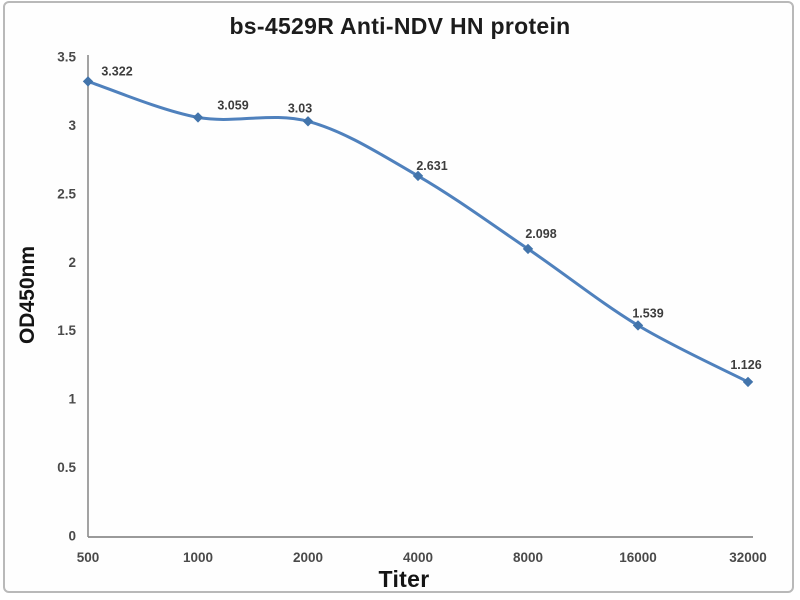  I want to click on x-tick-label: 2000, so click(308, 557).